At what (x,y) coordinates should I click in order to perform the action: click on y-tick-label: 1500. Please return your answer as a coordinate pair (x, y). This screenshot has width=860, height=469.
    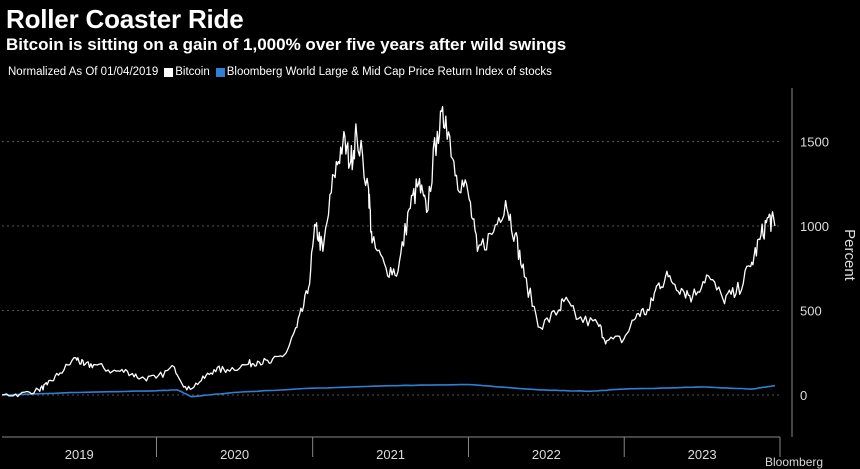
    Looking at the image, I should click on (814, 142).